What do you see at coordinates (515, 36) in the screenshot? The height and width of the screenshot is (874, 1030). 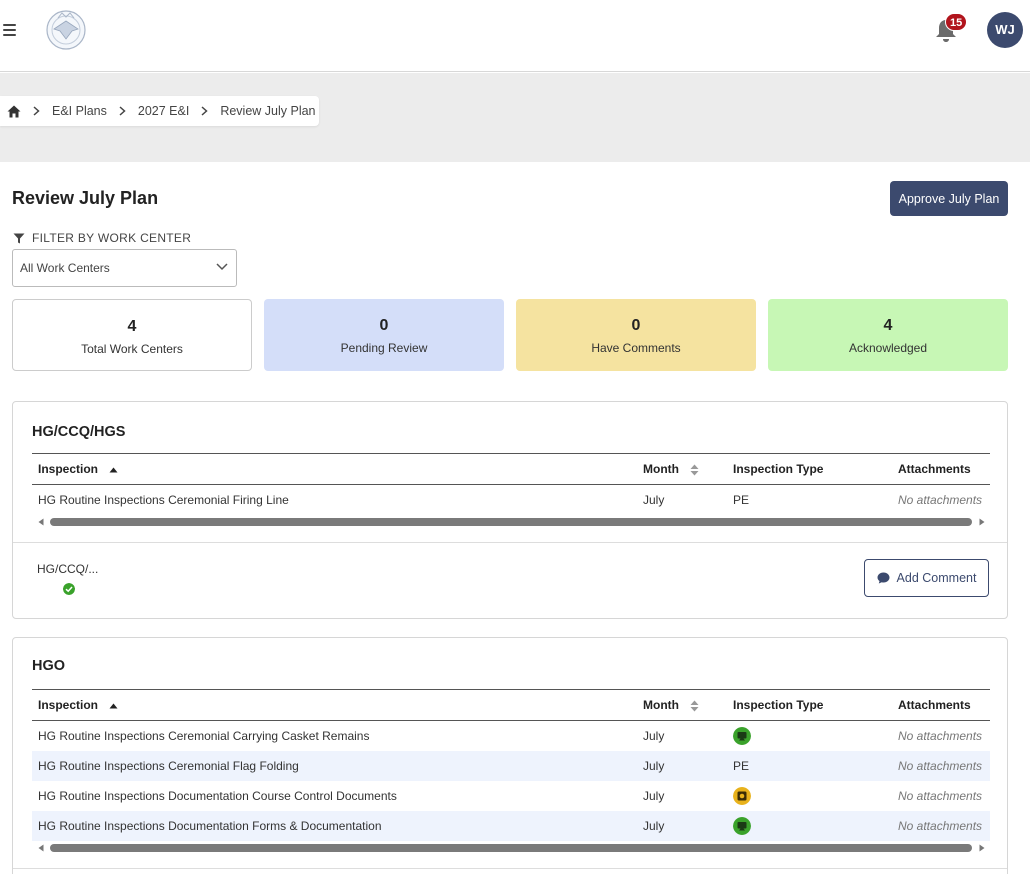 I see `top-bar: 15 WJ` at bounding box center [515, 36].